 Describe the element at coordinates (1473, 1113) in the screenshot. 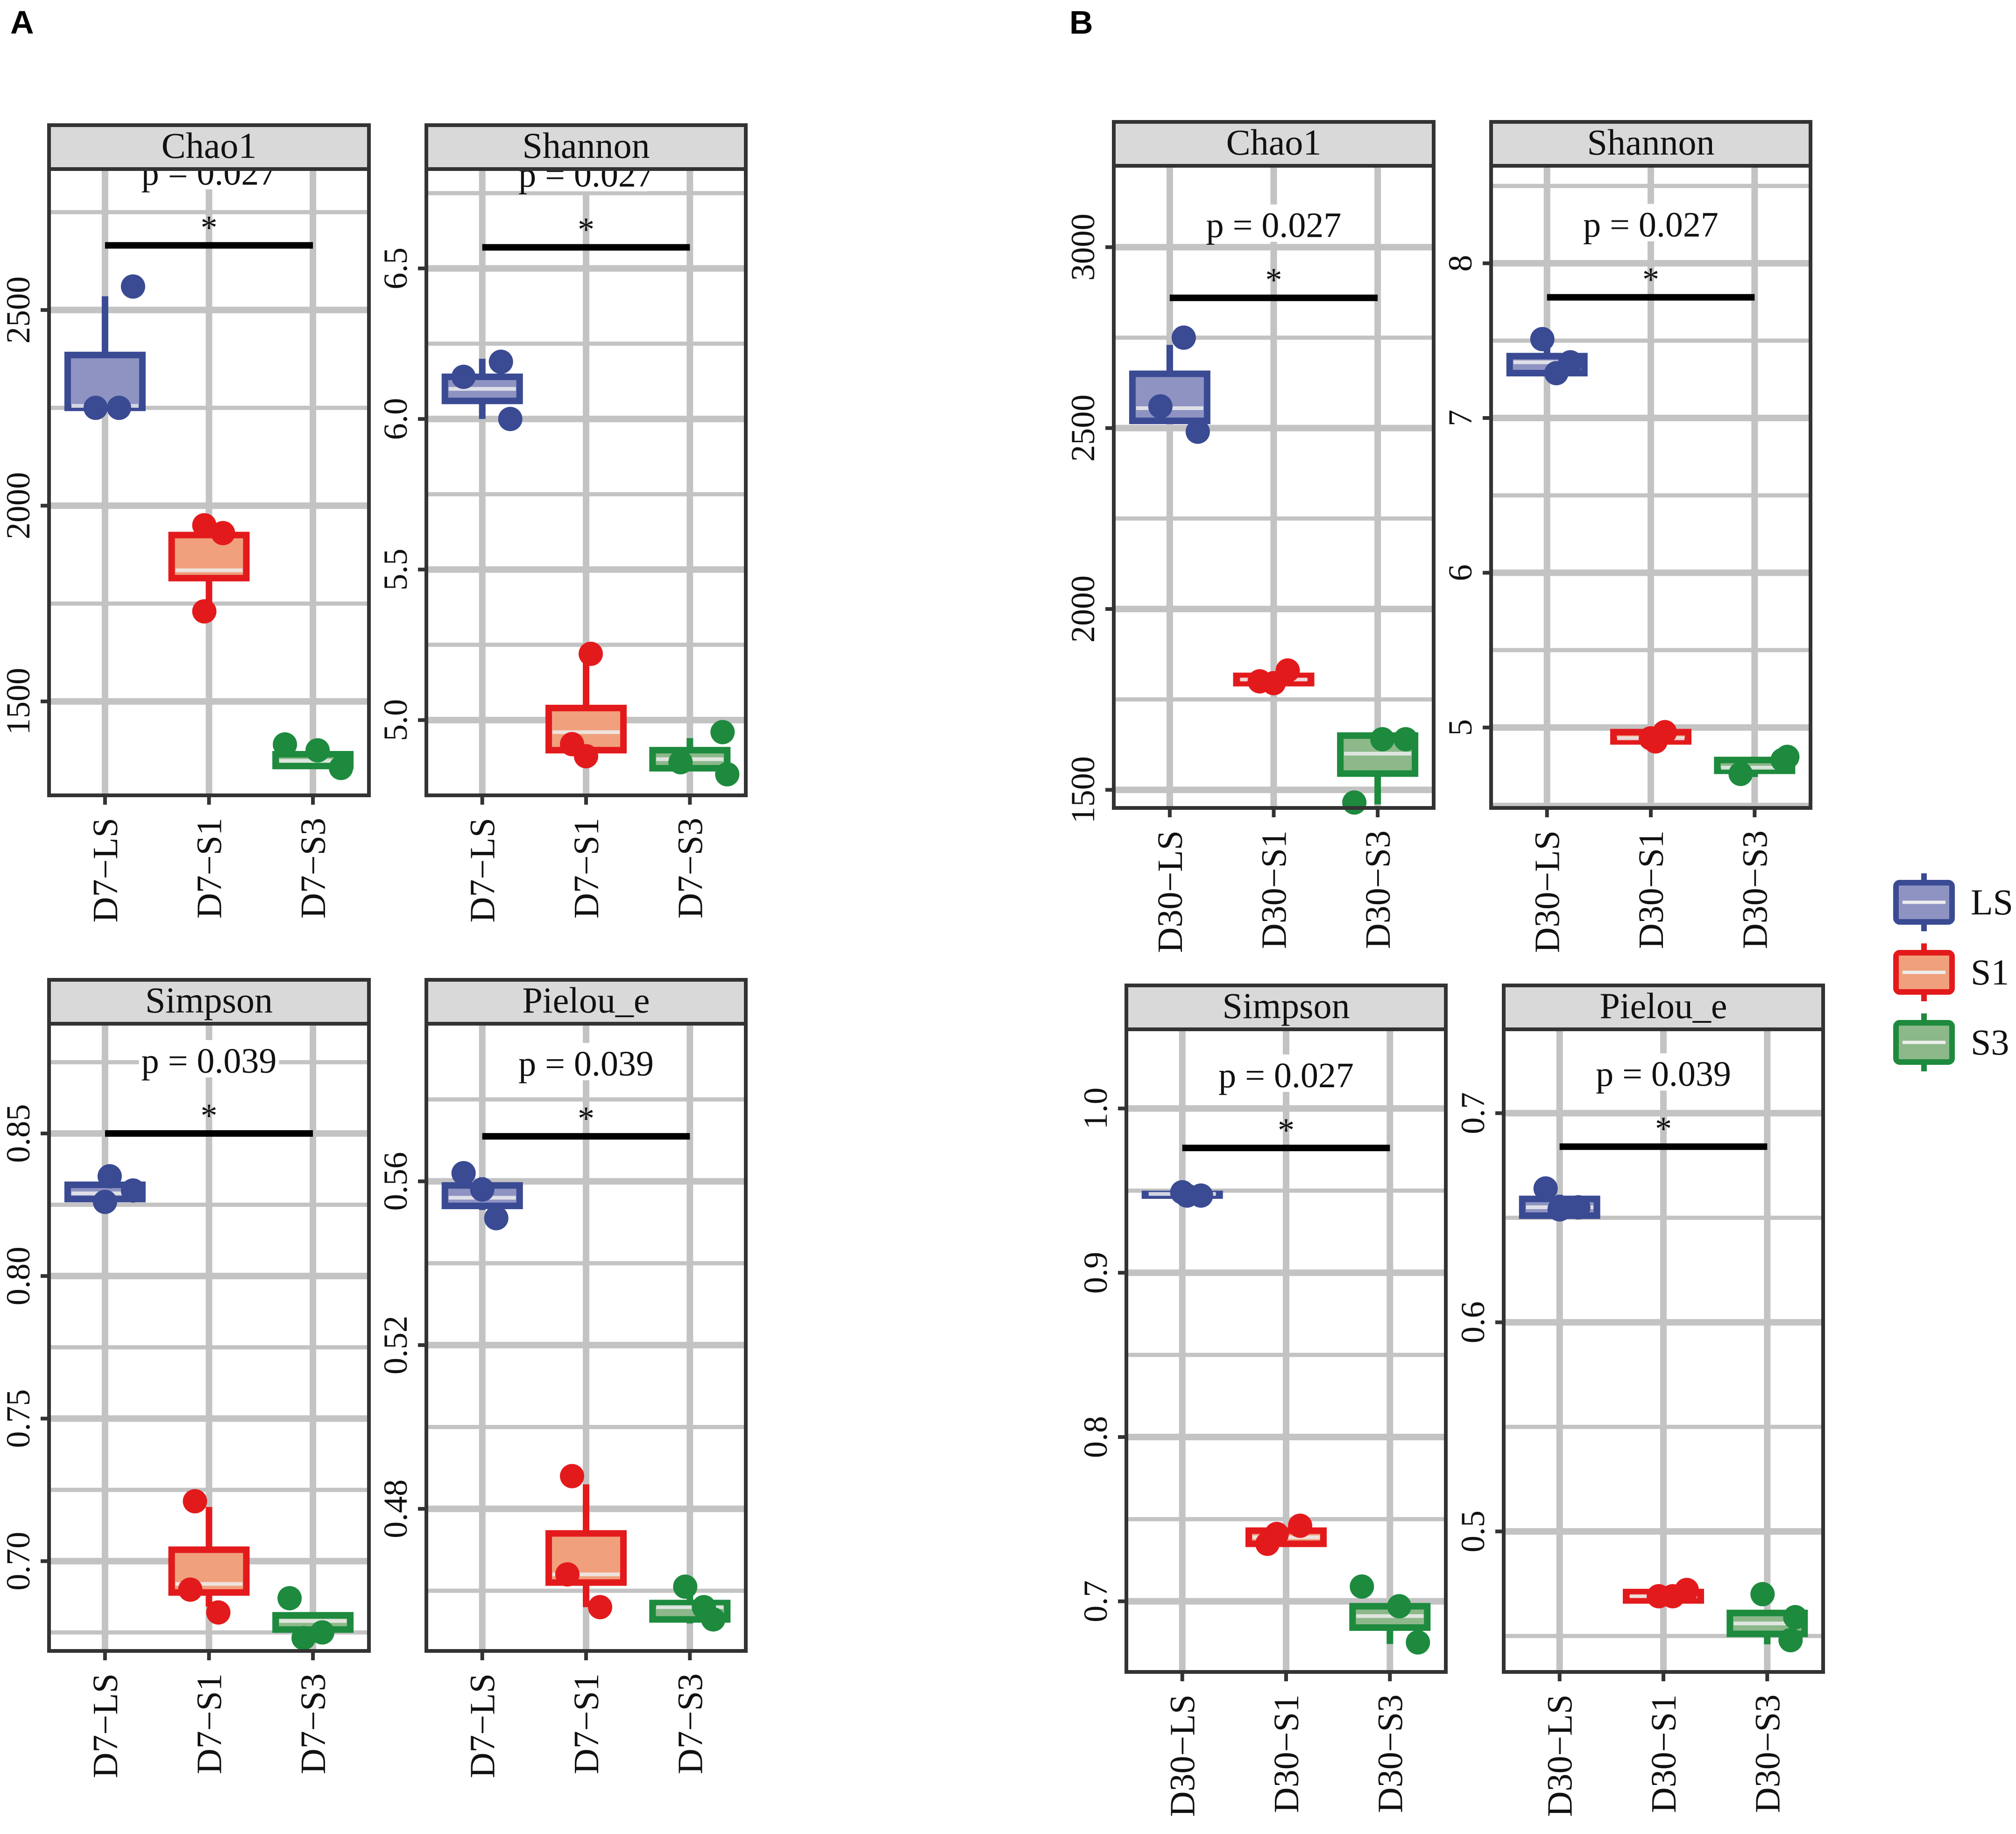

I see `y-tick-label: 0.7` at that location.